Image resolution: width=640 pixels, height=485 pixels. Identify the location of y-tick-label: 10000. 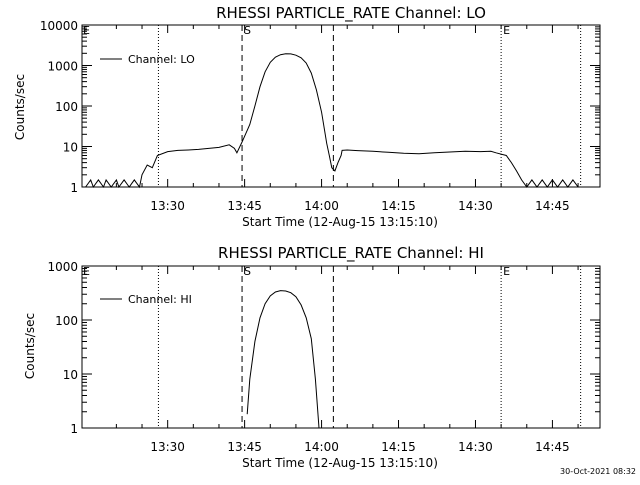
(59, 26).